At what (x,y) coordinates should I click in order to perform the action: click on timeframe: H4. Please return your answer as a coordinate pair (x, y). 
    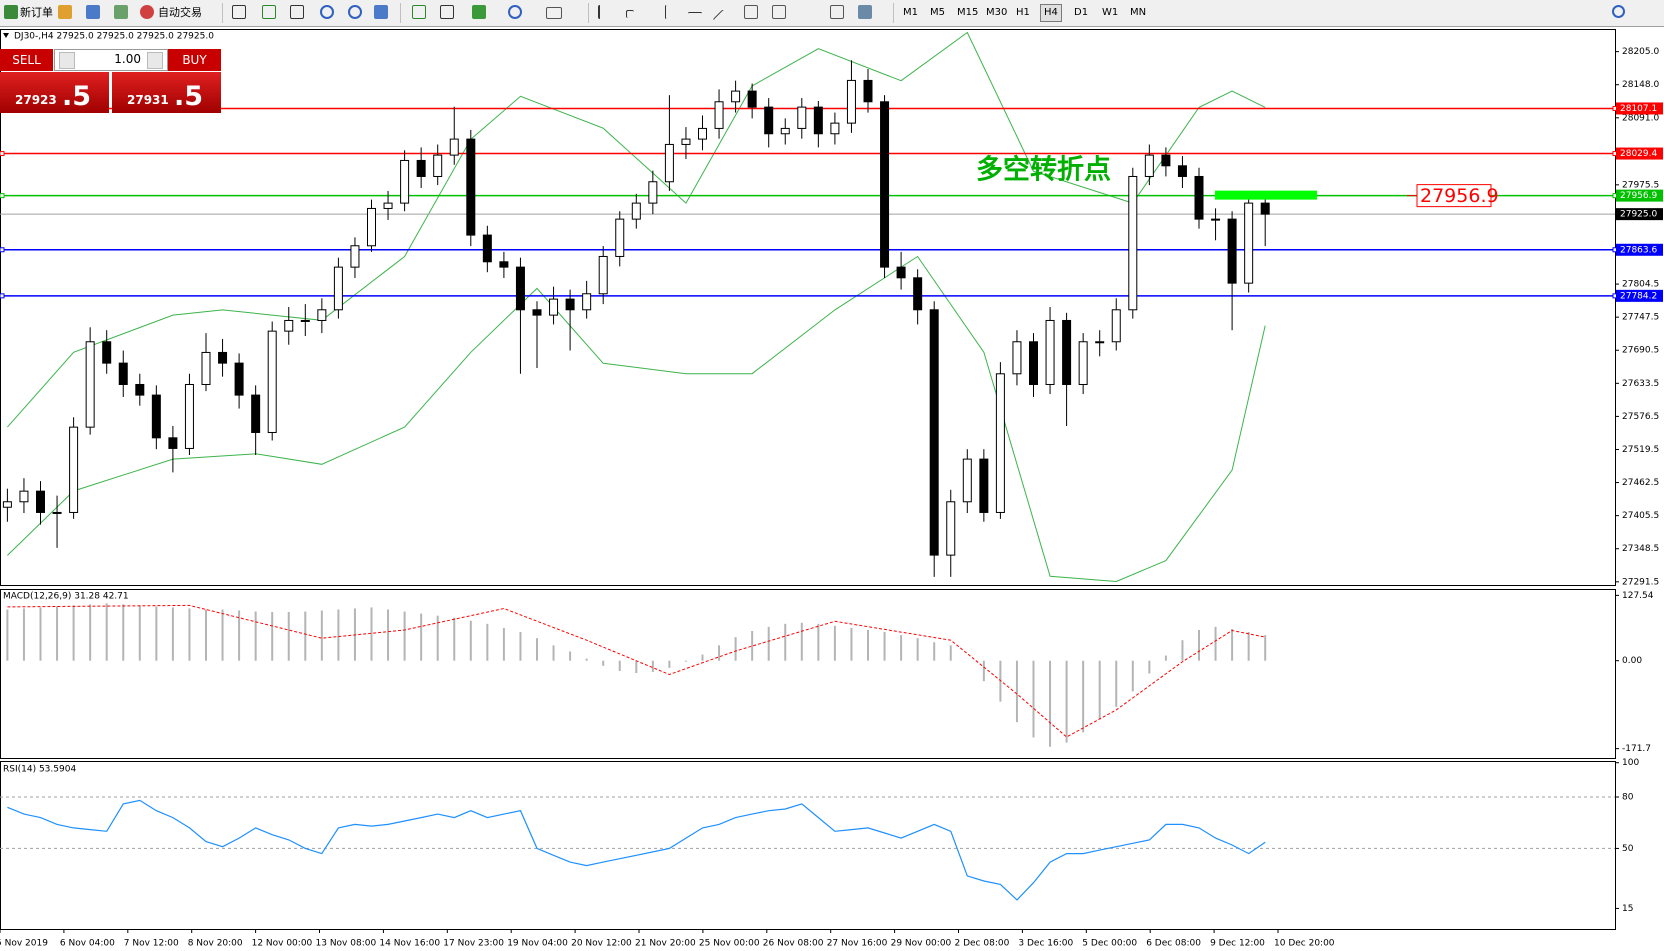
    Looking at the image, I should click on (1051, 13).